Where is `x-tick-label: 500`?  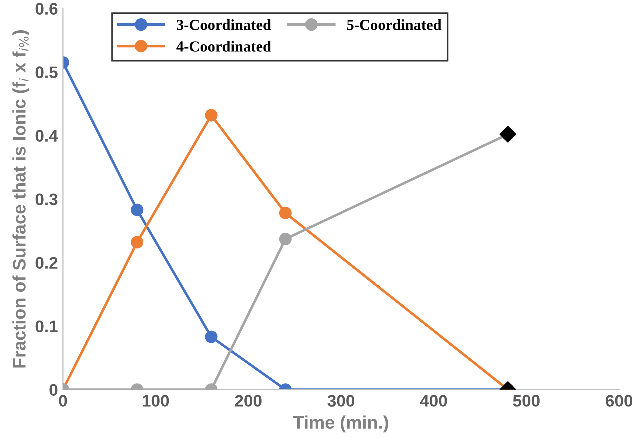
x-tick-label: 500 is located at coordinates (526, 401).